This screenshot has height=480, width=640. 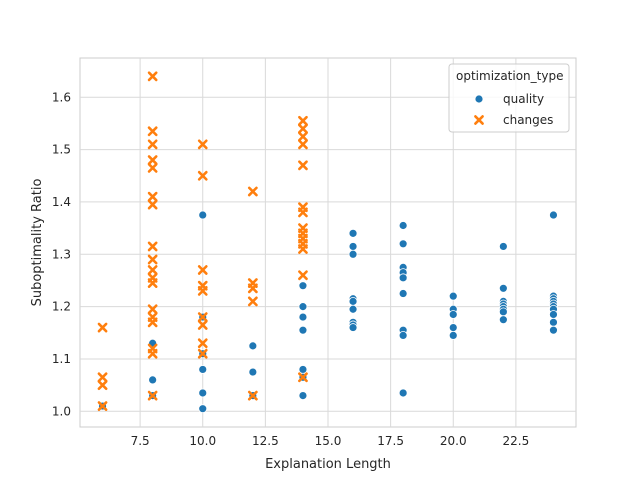 I want to click on x-tick-label: 12.5, so click(x=265, y=441).